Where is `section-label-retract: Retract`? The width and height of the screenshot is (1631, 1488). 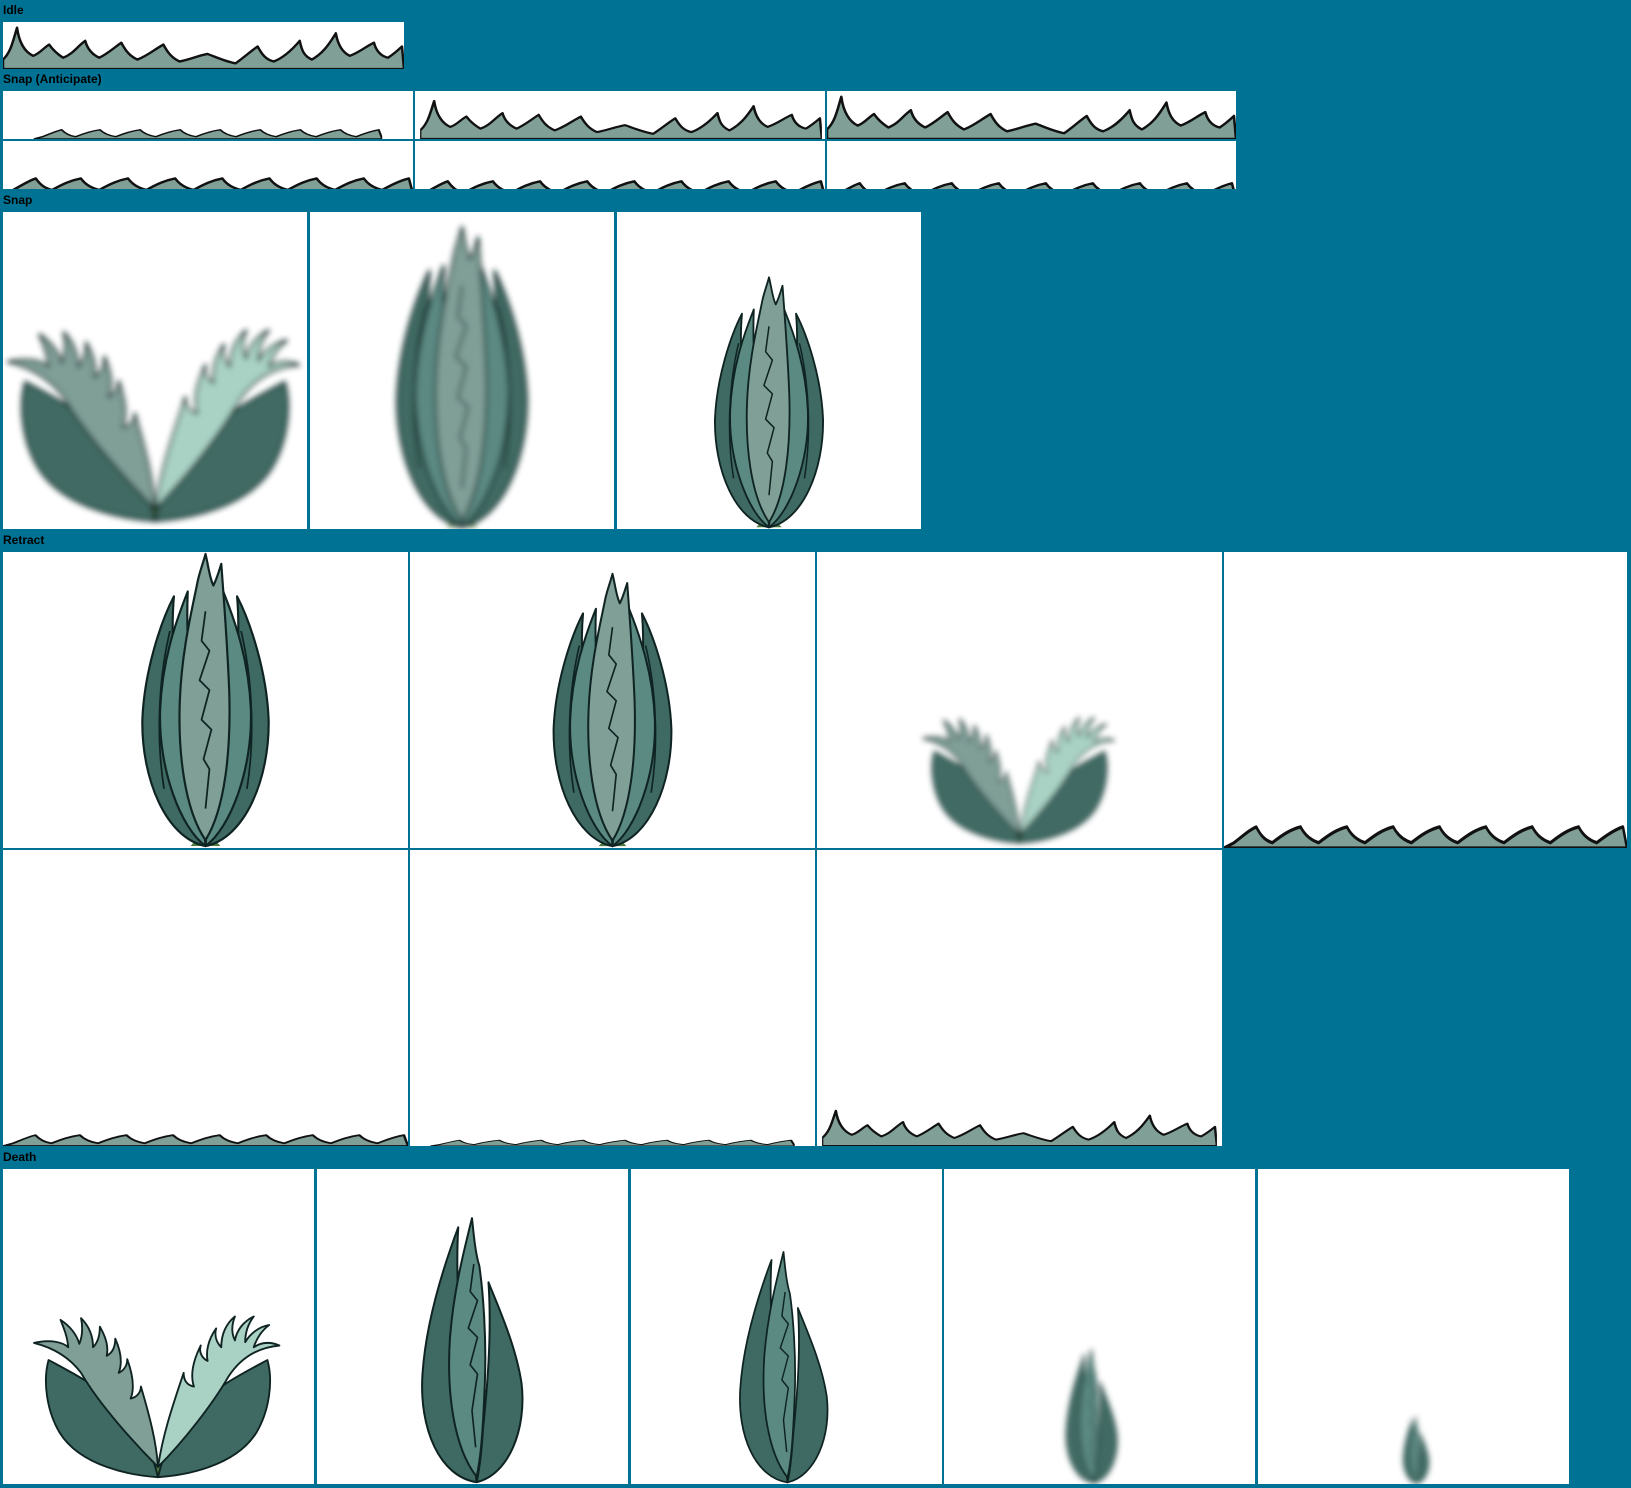
section-label-retract: Retract is located at coordinates (24, 540).